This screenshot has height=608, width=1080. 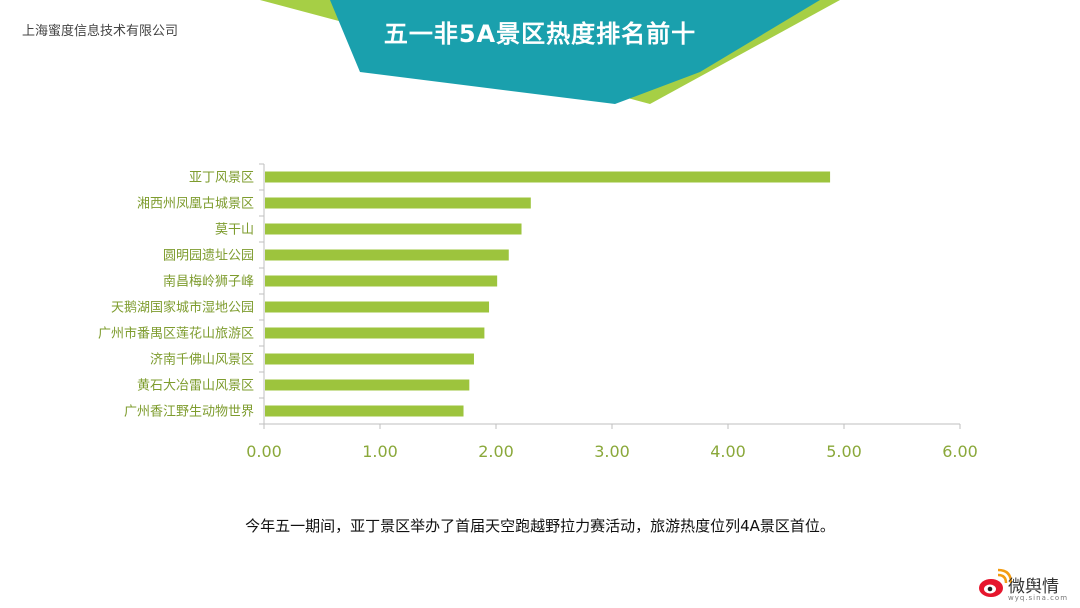 I want to click on banner-teal-shape, so click(x=575, y=36).